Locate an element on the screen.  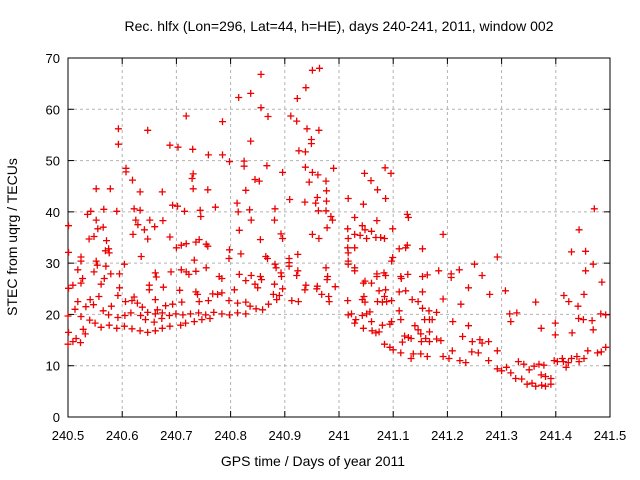
y-tick-label: 50 is located at coordinates (53, 161).